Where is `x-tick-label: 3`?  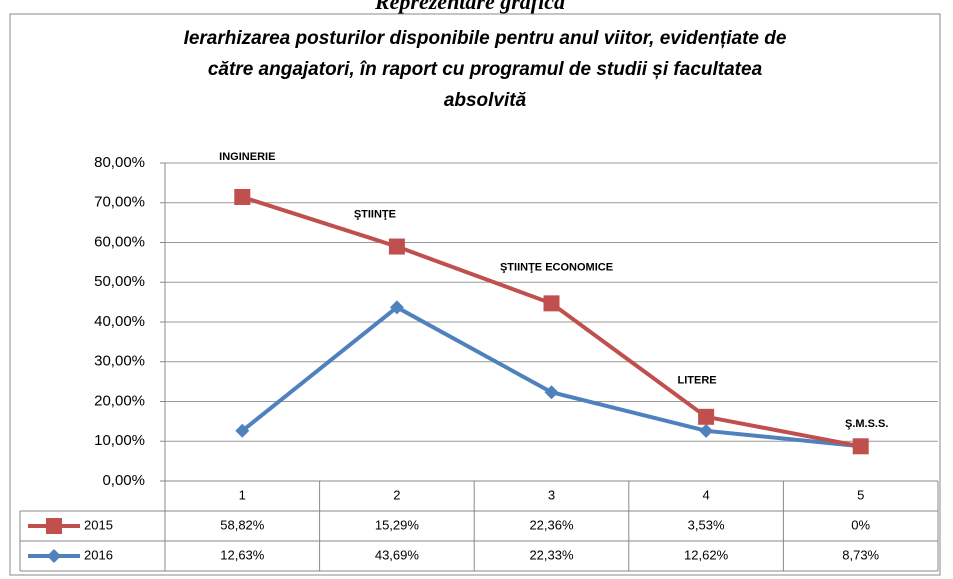
x-tick-label: 3 is located at coordinates (551, 494).